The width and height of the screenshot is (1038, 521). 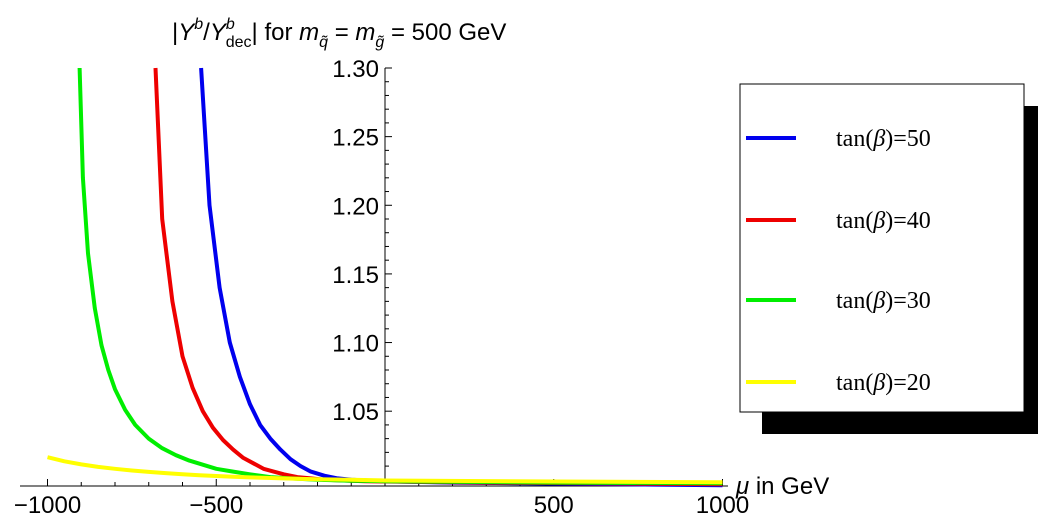 What do you see at coordinates (381, 505) in the screenshot?
I see `x-ticks: −1000 −500 500 1000` at bounding box center [381, 505].